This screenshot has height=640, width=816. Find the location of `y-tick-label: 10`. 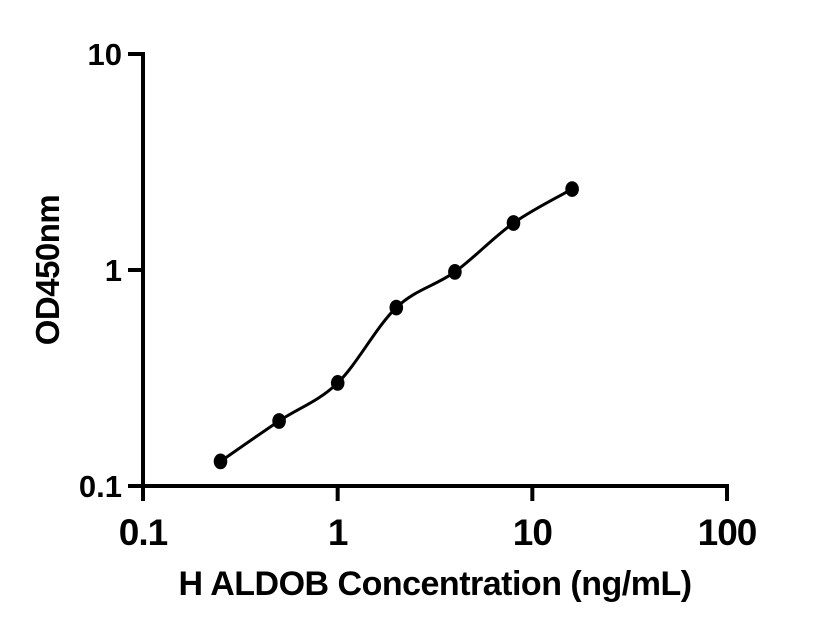

y-tick-label: 10 is located at coordinates (105, 54).